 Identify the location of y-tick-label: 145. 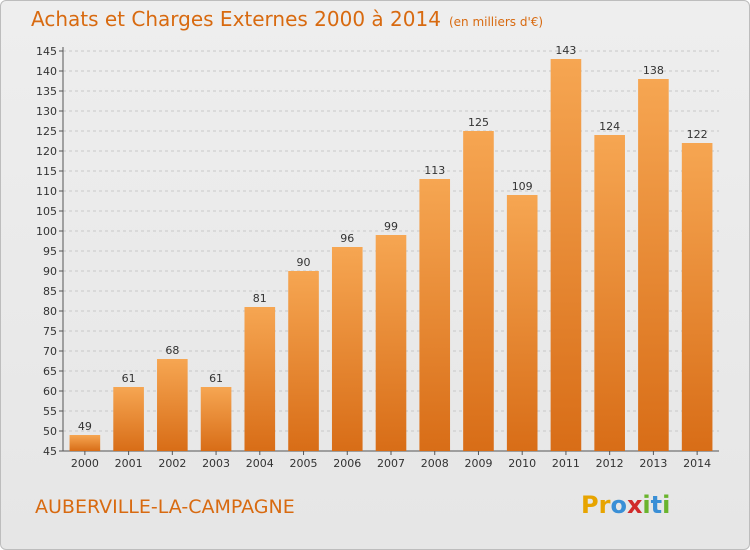
(46, 51).